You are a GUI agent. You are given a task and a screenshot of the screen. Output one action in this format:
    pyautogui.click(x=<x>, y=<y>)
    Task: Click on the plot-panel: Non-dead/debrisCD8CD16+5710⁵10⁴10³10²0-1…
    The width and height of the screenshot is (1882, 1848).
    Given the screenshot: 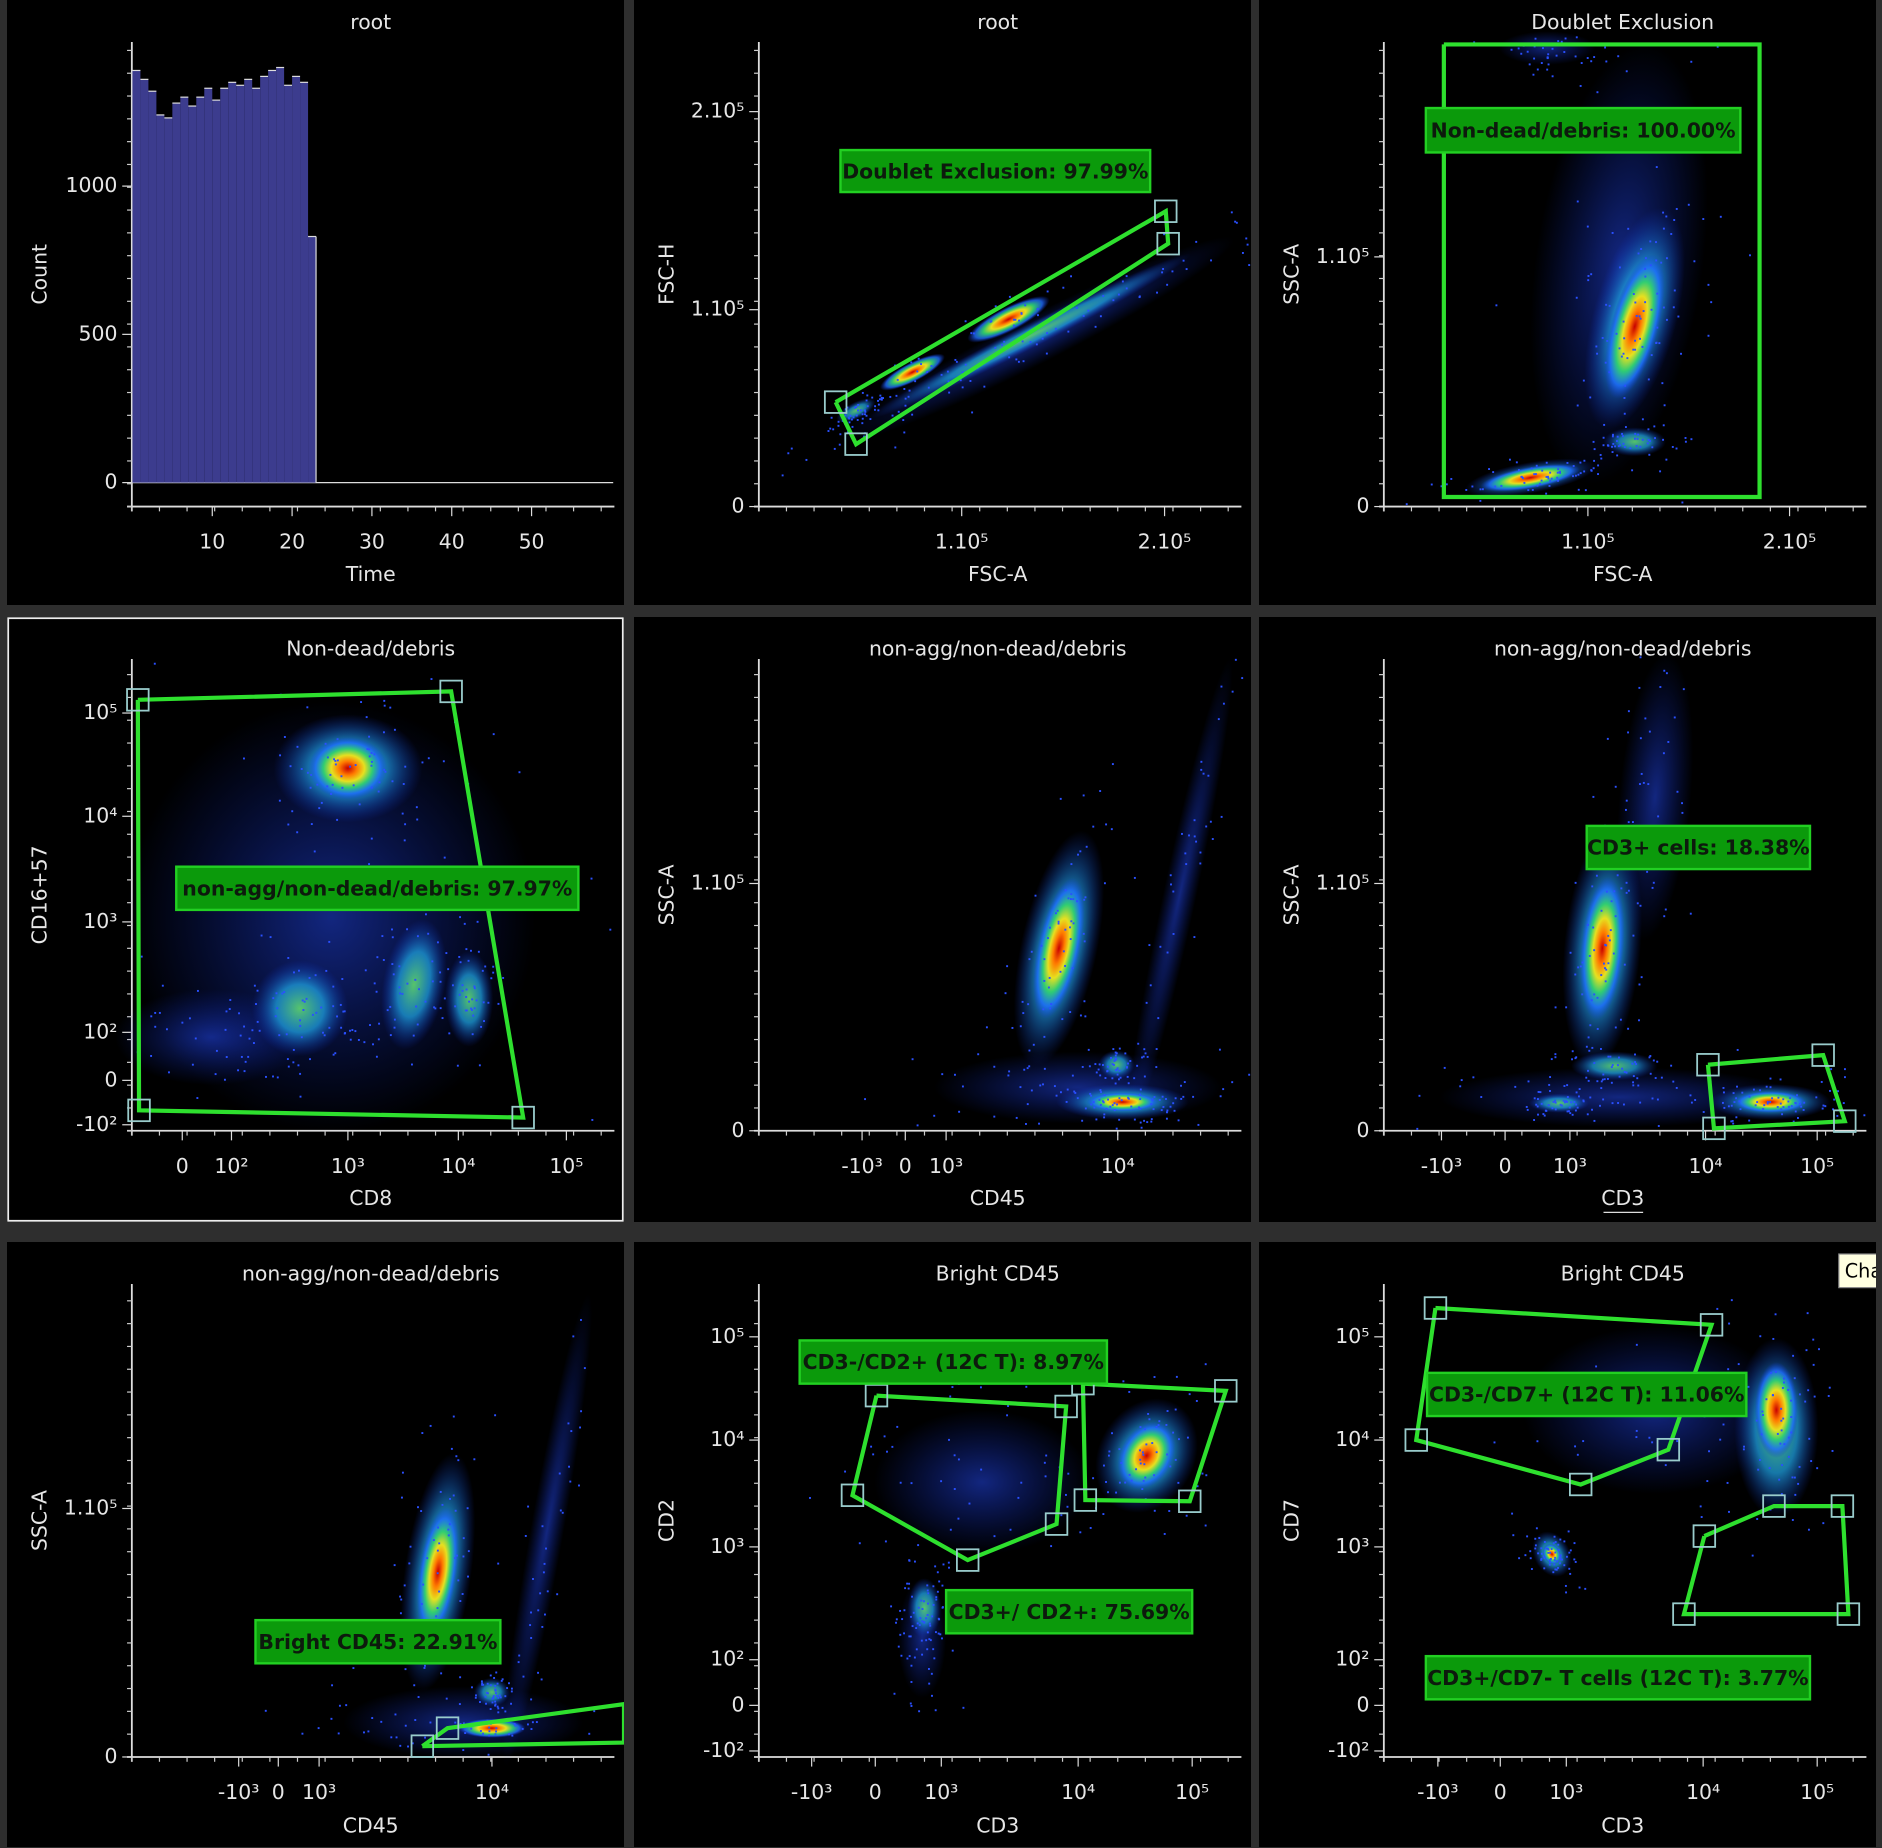 What is the action you would take?
    pyautogui.click(x=315, y=919)
    